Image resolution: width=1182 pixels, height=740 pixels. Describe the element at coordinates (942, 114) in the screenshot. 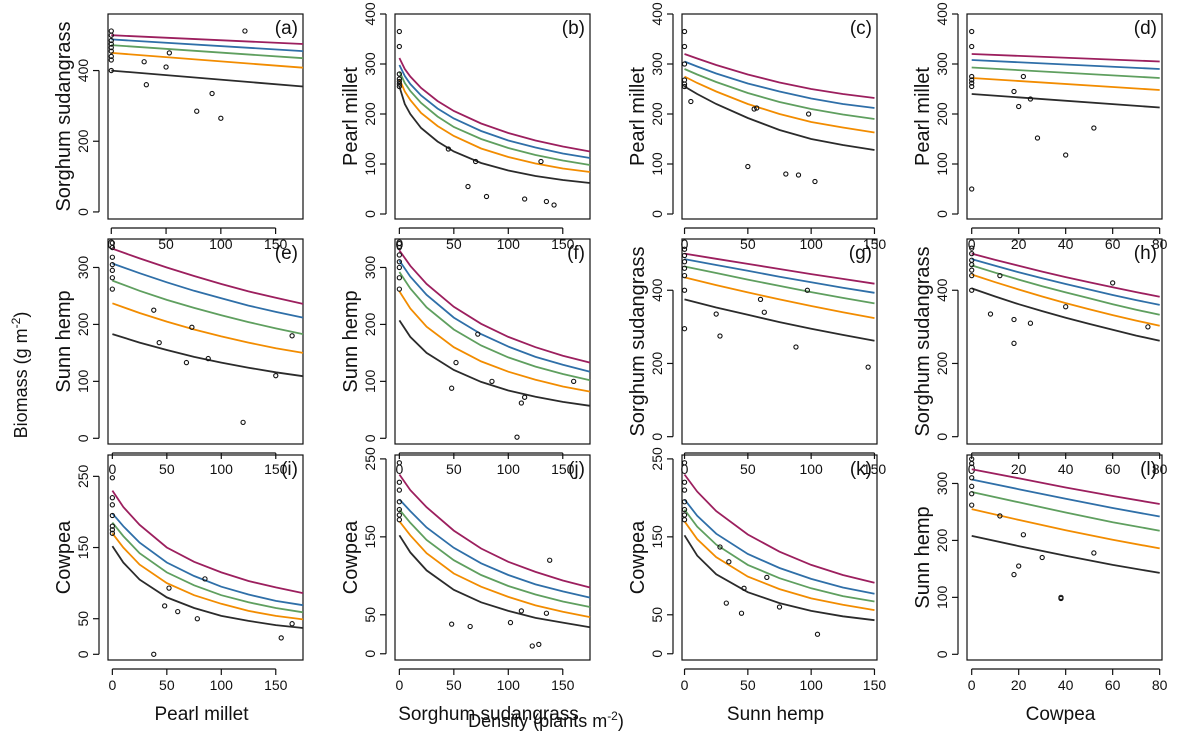

I see `y-tick-label: 200` at that location.